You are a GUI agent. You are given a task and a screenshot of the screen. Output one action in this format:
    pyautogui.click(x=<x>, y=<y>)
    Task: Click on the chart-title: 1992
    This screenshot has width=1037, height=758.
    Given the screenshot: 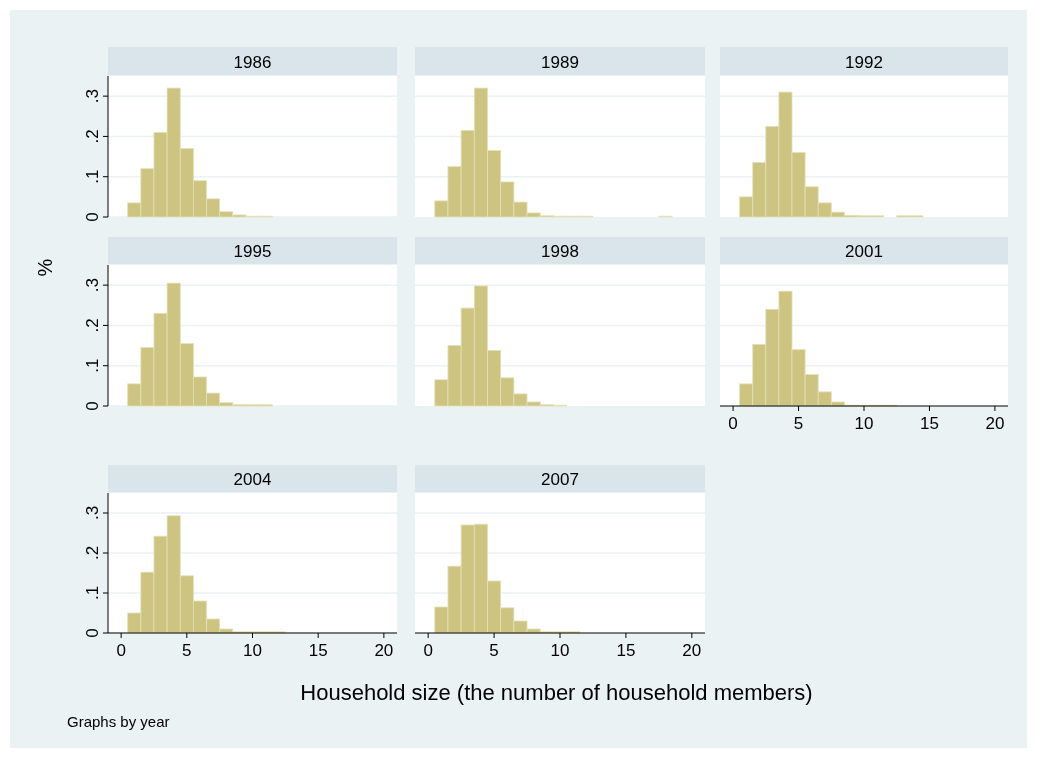 What is the action you would take?
    pyautogui.click(x=864, y=62)
    